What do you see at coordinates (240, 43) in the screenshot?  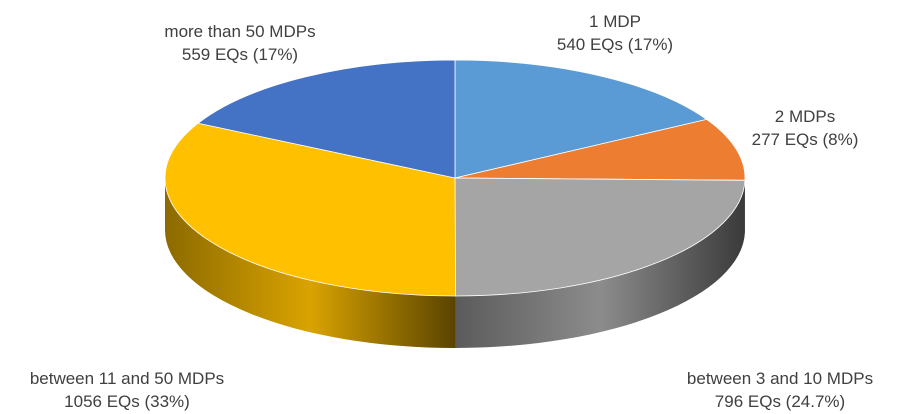 I see `slice-label-more-50-mdps: more than 50 MDPs 559 EQs (17%)` at bounding box center [240, 43].